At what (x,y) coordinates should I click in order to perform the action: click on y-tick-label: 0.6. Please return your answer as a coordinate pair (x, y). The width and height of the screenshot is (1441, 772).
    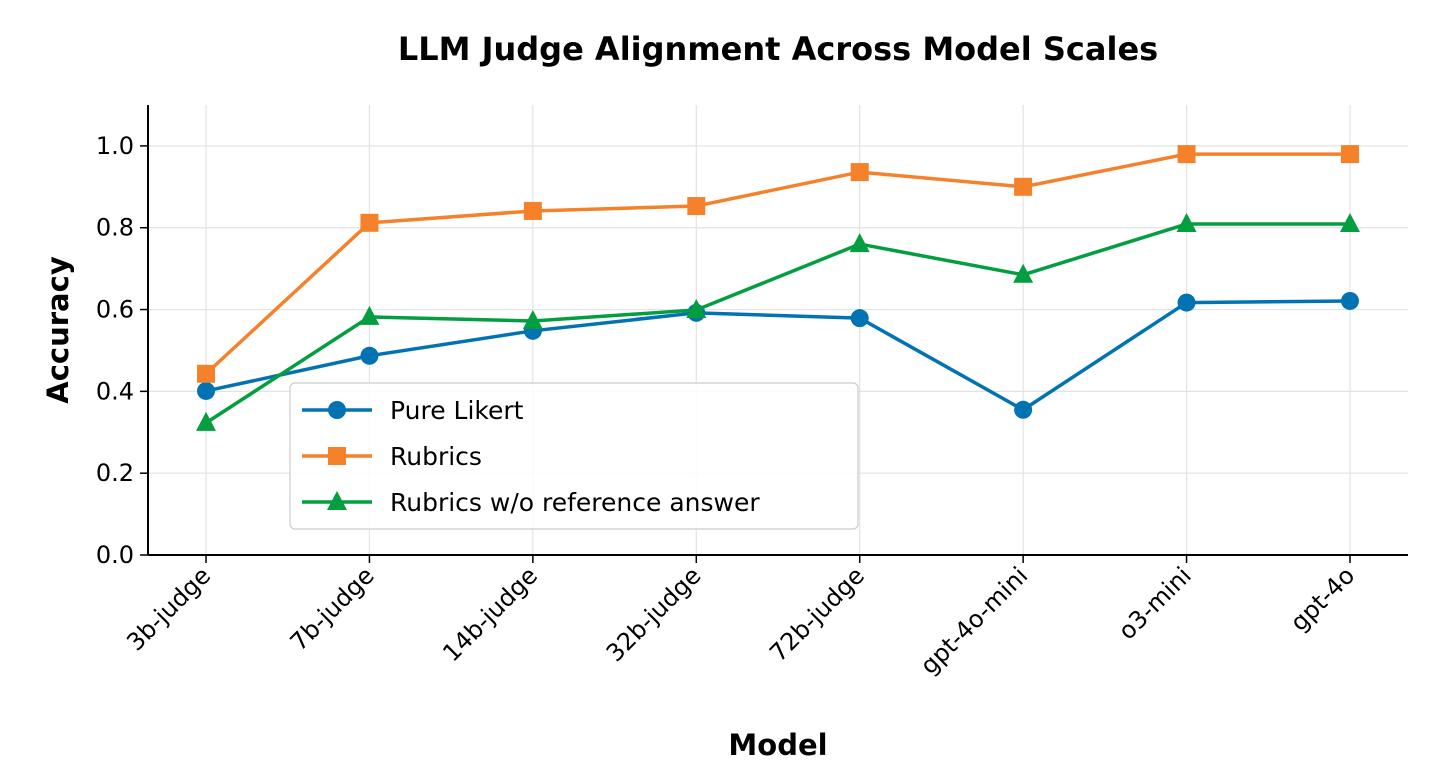
    Looking at the image, I should click on (115, 310).